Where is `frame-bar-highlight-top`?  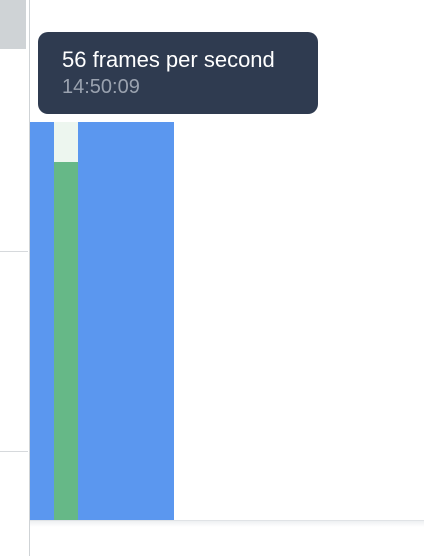 frame-bar-highlight-top is located at coordinates (66, 142).